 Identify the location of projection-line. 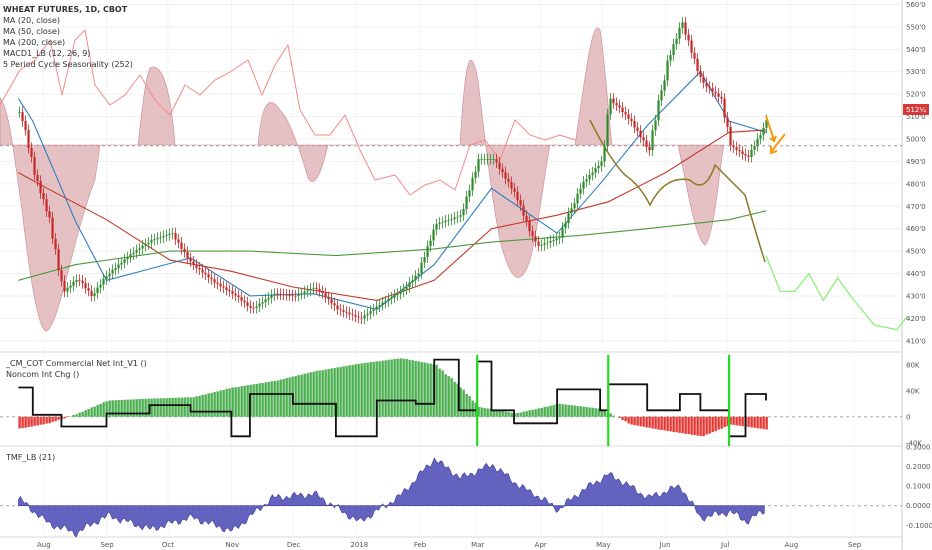
(836, 293).